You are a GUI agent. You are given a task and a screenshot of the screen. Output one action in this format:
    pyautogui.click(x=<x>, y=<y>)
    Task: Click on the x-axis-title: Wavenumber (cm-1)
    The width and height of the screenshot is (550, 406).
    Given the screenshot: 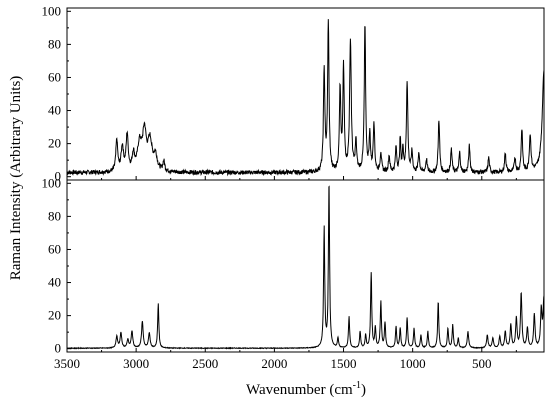 What is the action you would take?
    pyautogui.click(x=306, y=389)
    